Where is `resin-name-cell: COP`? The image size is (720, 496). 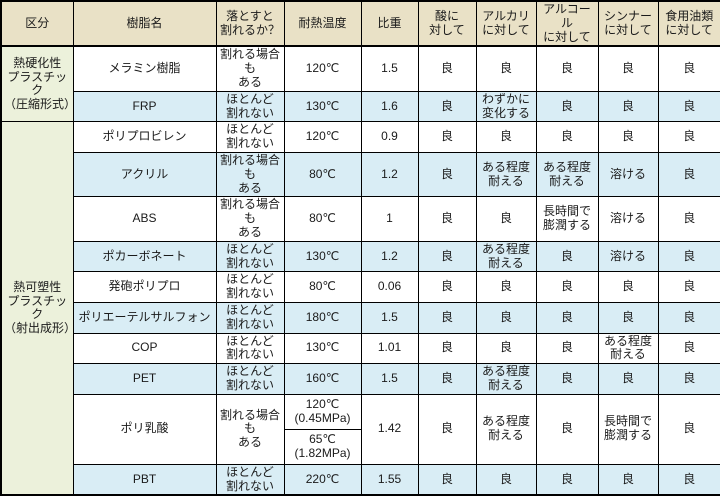 resin-name-cell: COP is located at coordinates (144, 348).